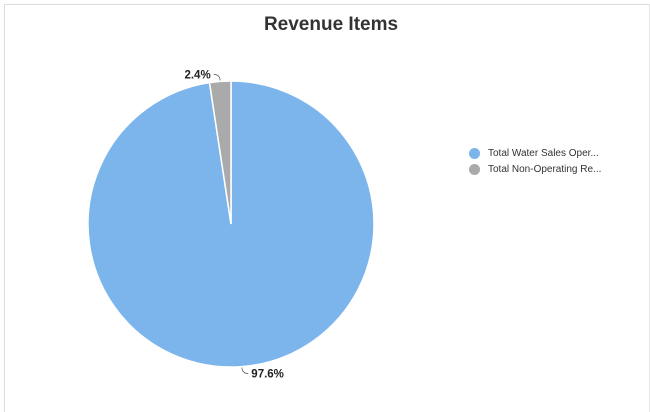  I want to click on pie-data-label-1: 2.4%, so click(197, 75).